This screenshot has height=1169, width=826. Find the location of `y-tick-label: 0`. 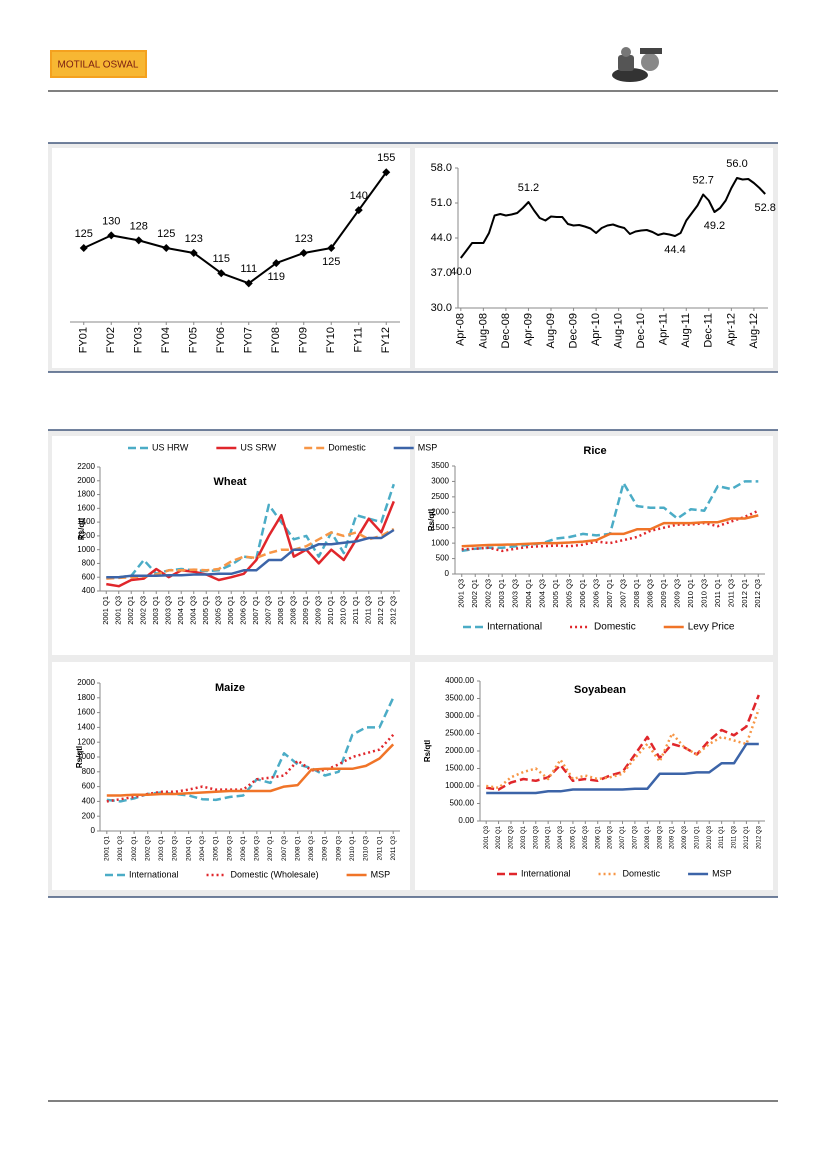

y-tick-label: 0 is located at coordinates (93, 830).